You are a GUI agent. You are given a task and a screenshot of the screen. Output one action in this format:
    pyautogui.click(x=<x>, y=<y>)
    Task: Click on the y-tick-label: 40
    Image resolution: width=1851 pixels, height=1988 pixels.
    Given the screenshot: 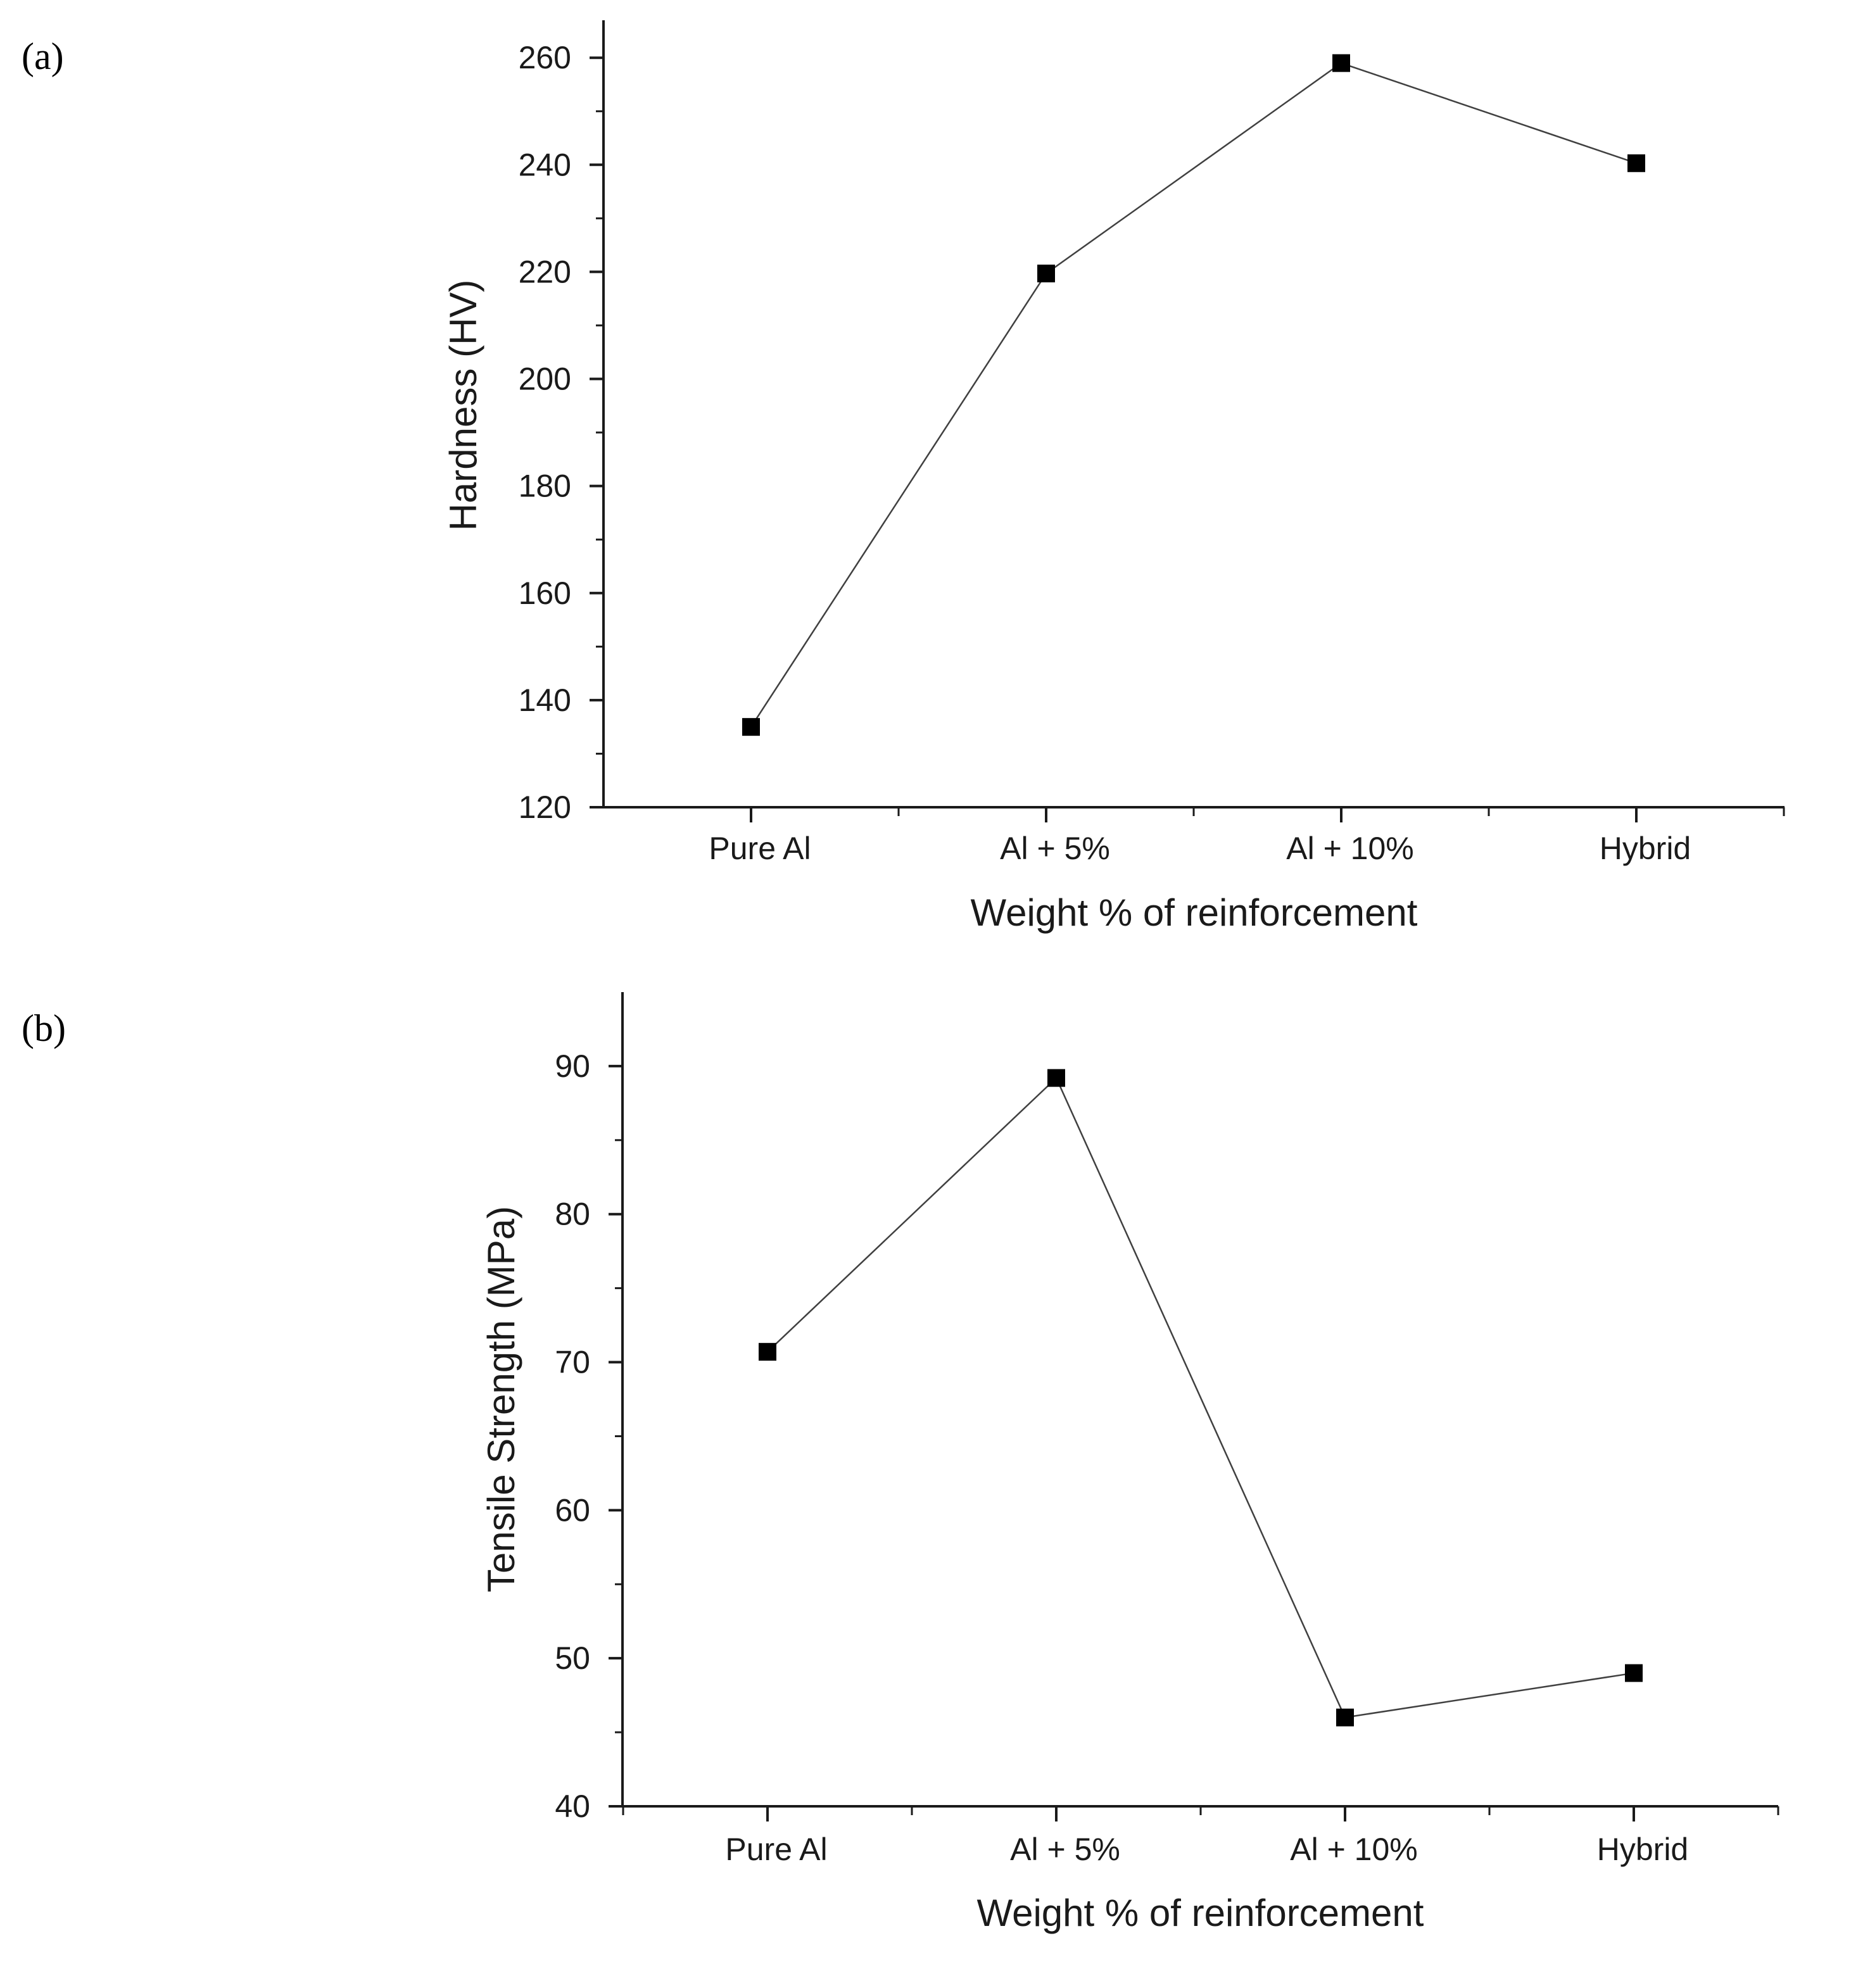 What is the action you would take?
    pyautogui.click(x=572, y=1806)
    